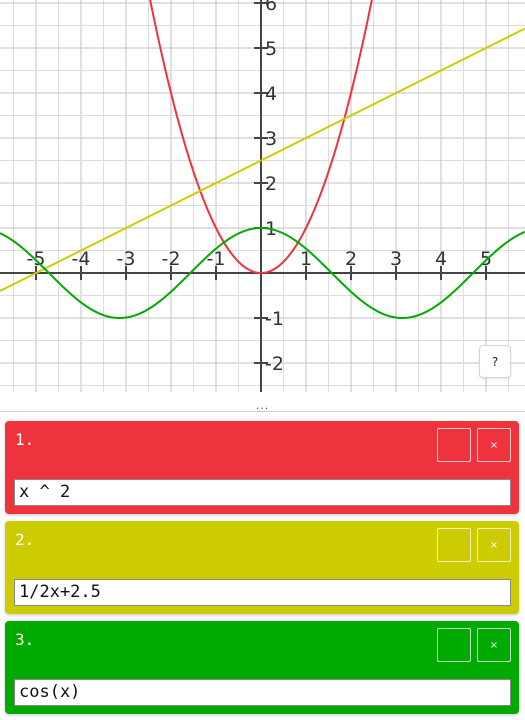  What do you see at coordinates (274, 319) in the screenshot?
I see `y-tick-label: -1` at bounding box center [274, 319].